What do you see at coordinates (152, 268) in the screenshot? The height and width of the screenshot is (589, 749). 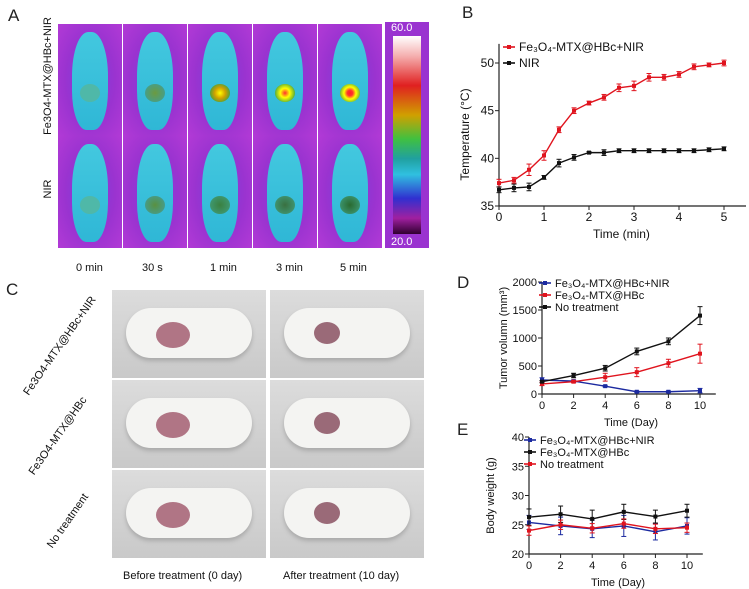 I see `time-label: 30 s` at bounding box center [152, 268].